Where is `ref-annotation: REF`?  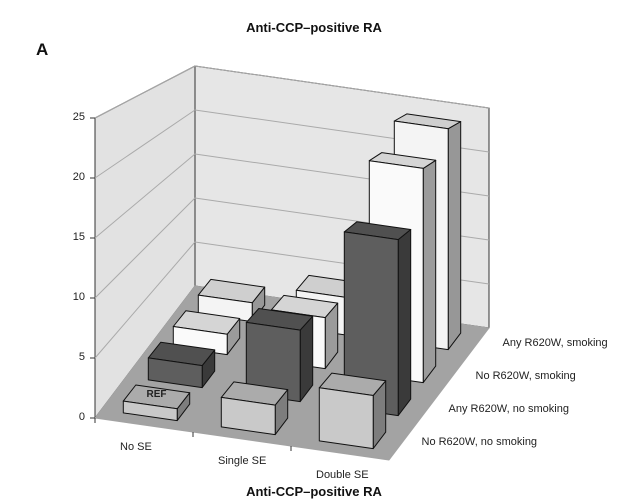
ref-annotation: REF is located at coordinates (156, 394).